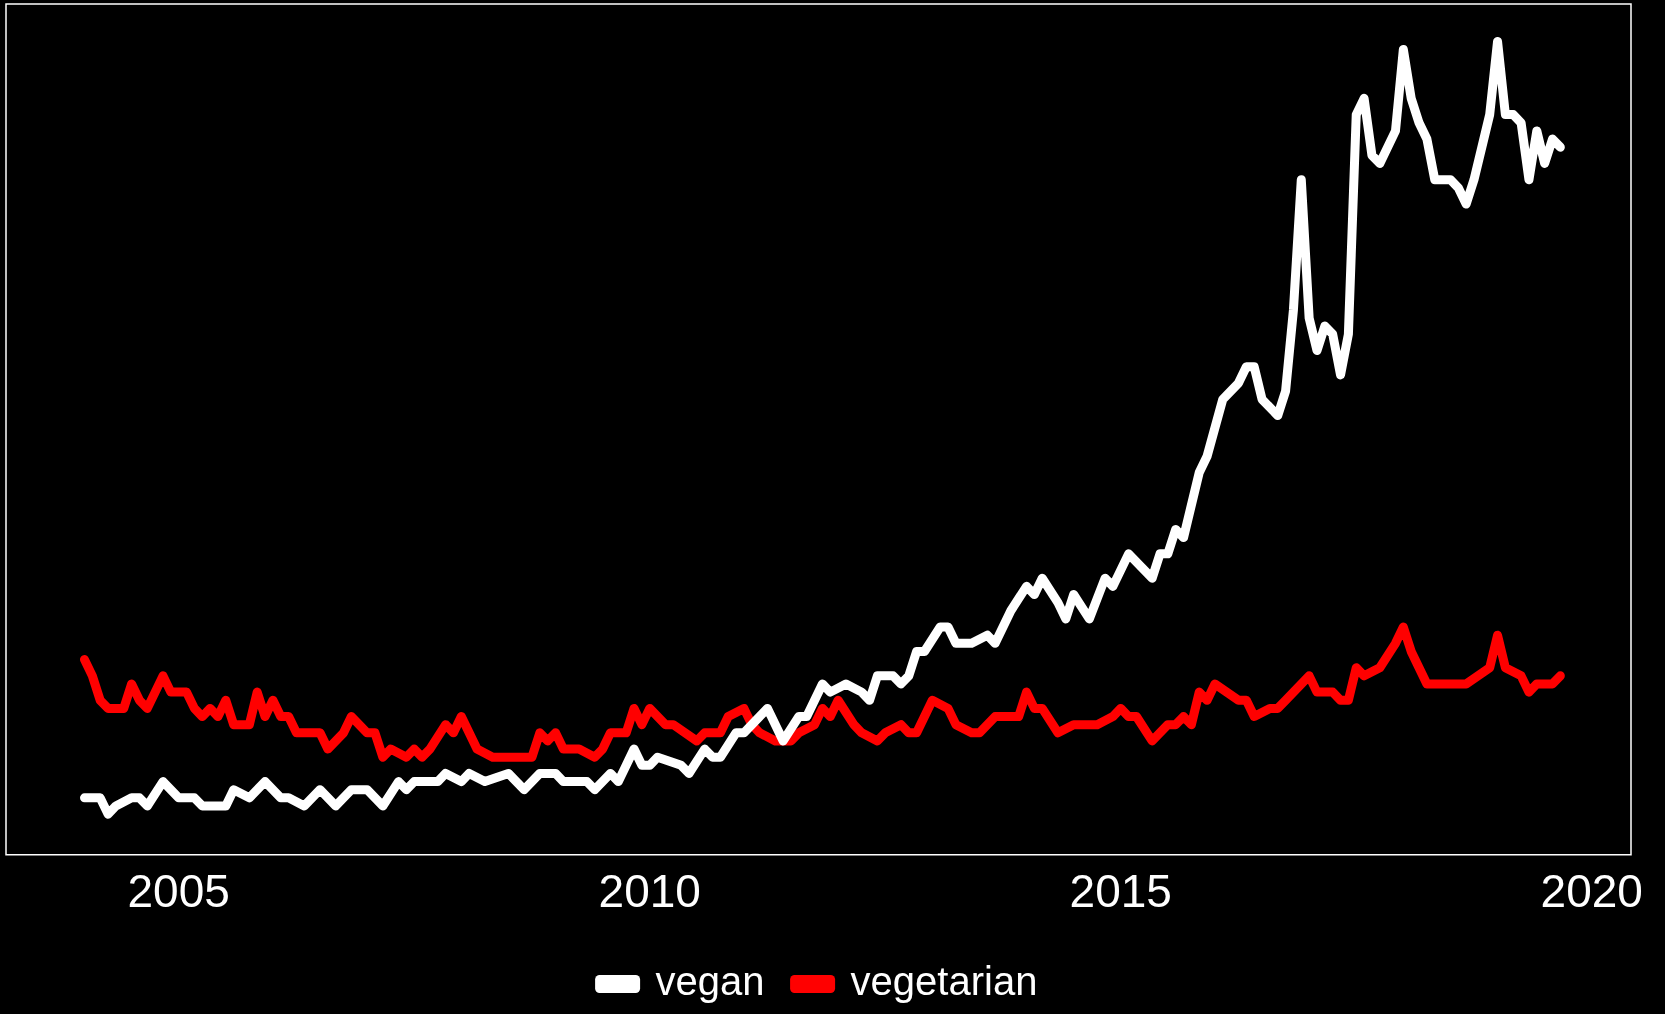 The width and height of the screenshot is (1665, 1014). I want to click on legend-label: vegetarian, so click(944, 981).